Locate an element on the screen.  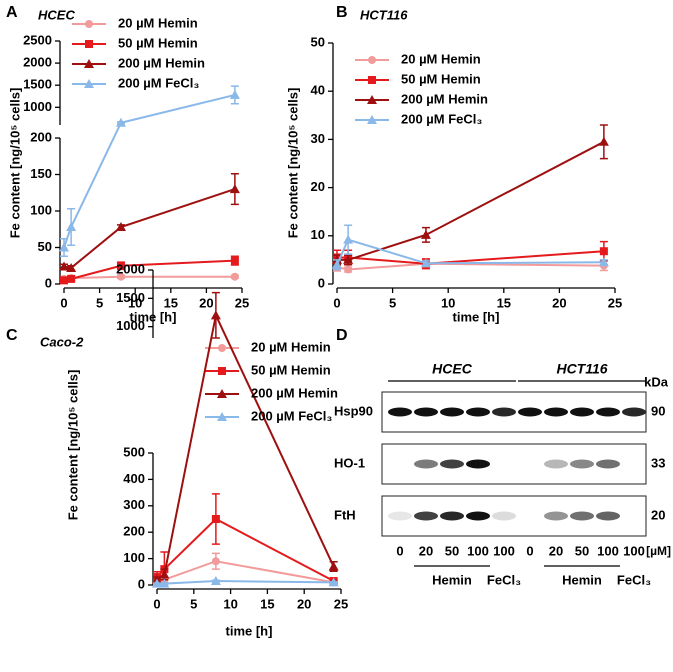
y-tick-label: 20 is located at coordinates (318, 186).